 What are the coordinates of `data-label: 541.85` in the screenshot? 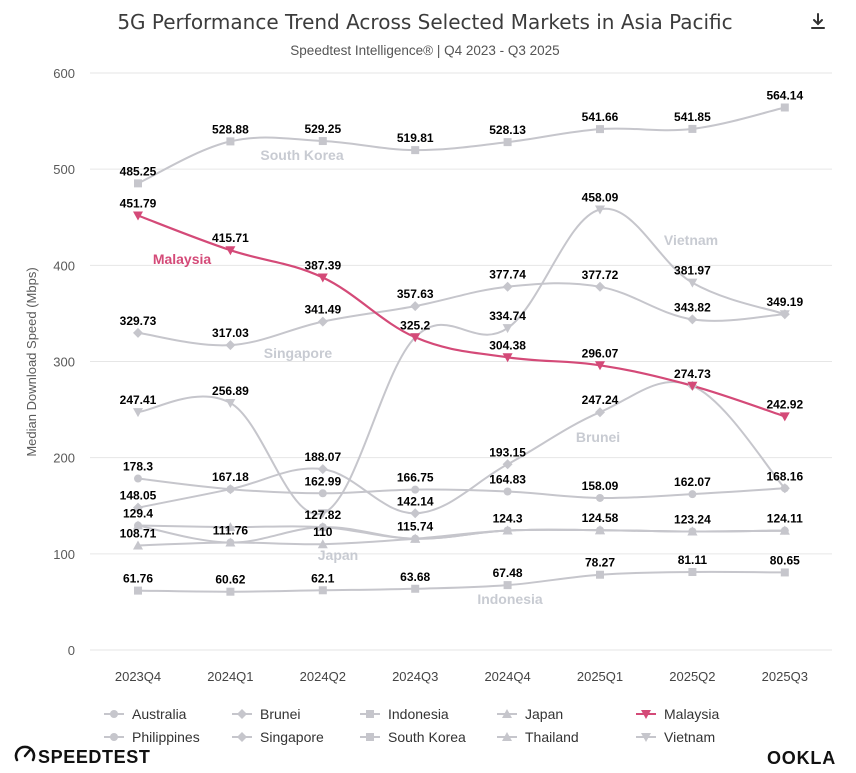 It's located at (692, 117).